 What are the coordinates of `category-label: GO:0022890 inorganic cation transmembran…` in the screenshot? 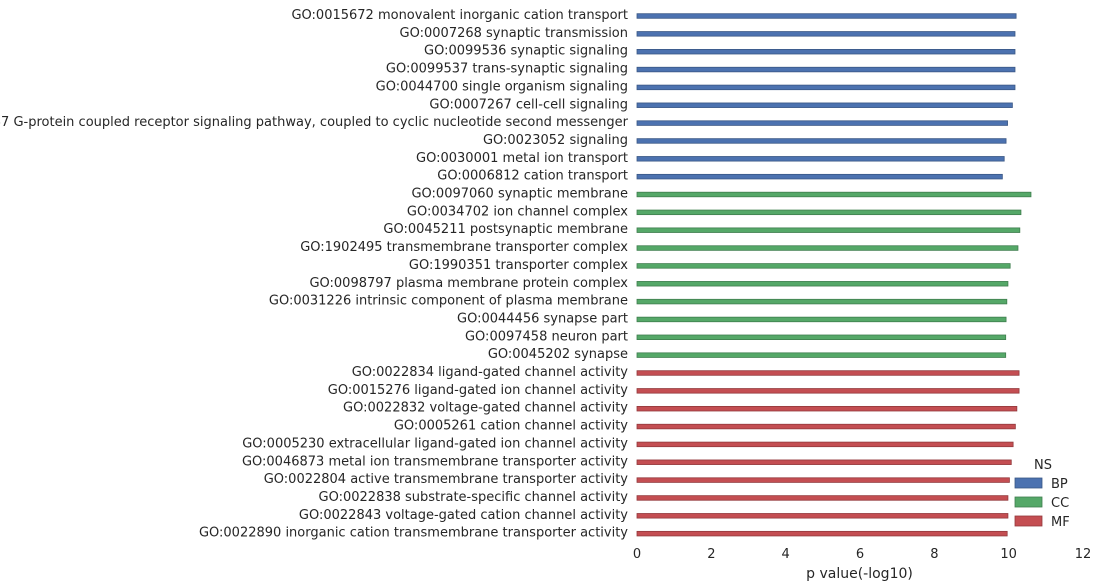 It's located at (413, 533).